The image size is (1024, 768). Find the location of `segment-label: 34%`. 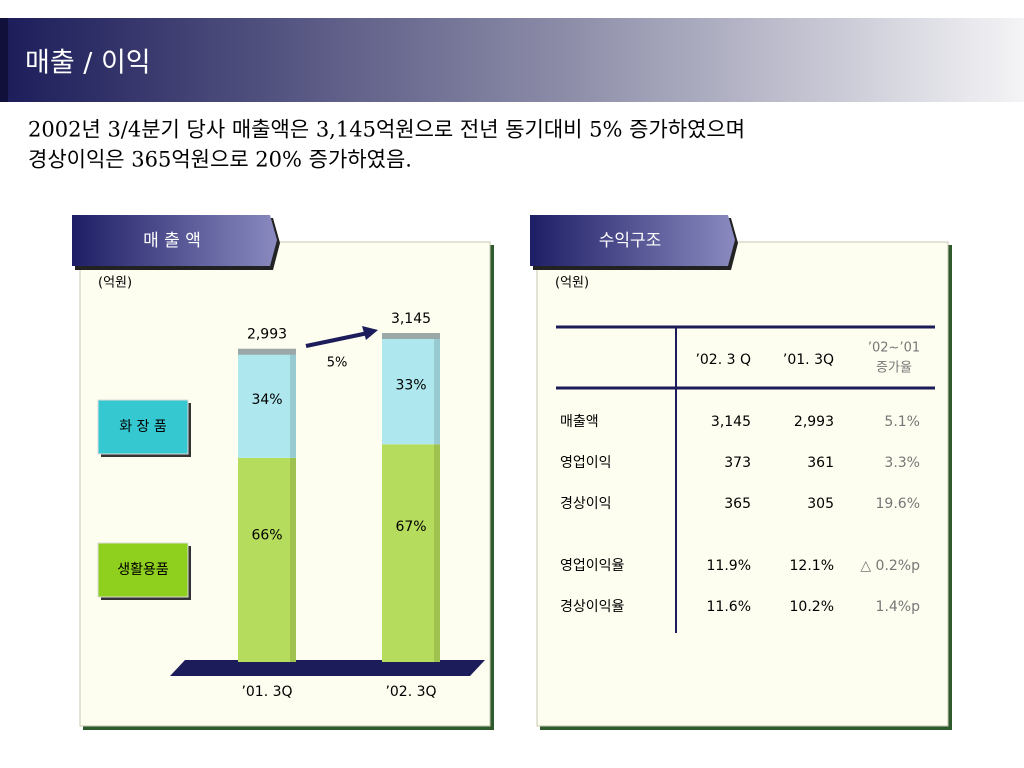

segment-label: 34% is located at coordinates (266, 400).